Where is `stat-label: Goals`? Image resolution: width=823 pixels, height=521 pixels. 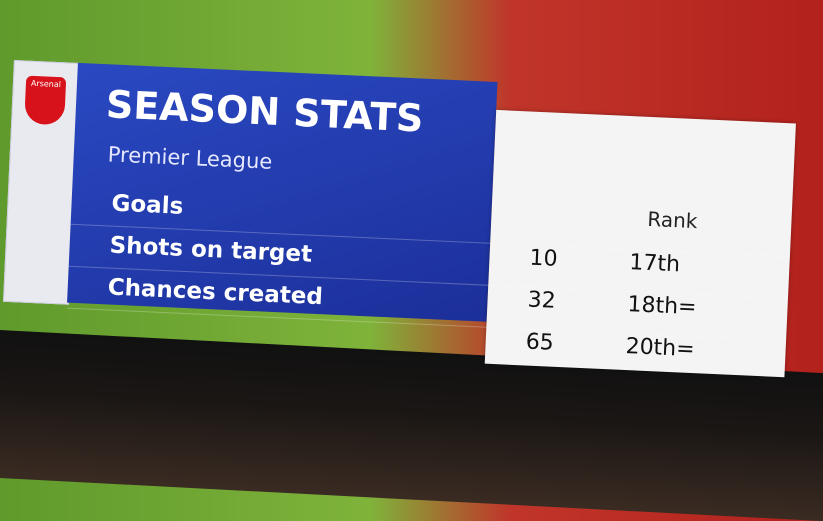
stat-label: Goals is located at coordinates (147, 205).